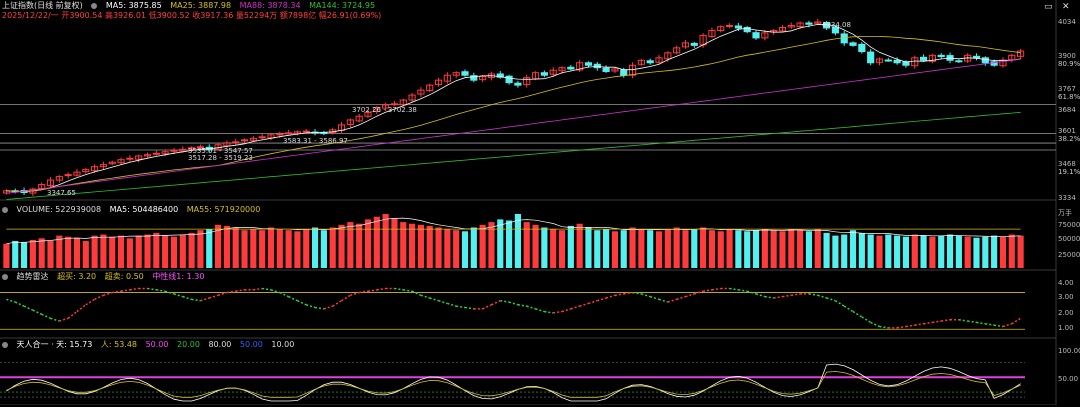 Image resolution: width=1080 pixels, height=407 pixels. What do you see at coordinates (315, 141) in the screenshot?
I see `range-annotation: 3583.31 - 3586.97` at bounding box center [315, 141].